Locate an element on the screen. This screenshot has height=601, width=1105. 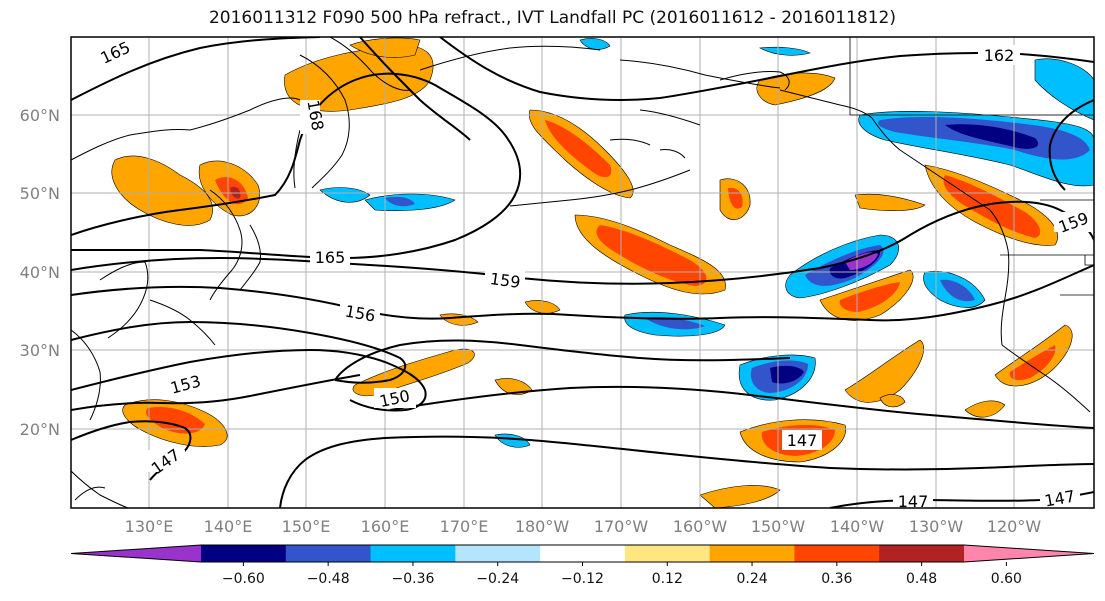
lon-tick-label: 140°E is located at coordinates (228, 526).